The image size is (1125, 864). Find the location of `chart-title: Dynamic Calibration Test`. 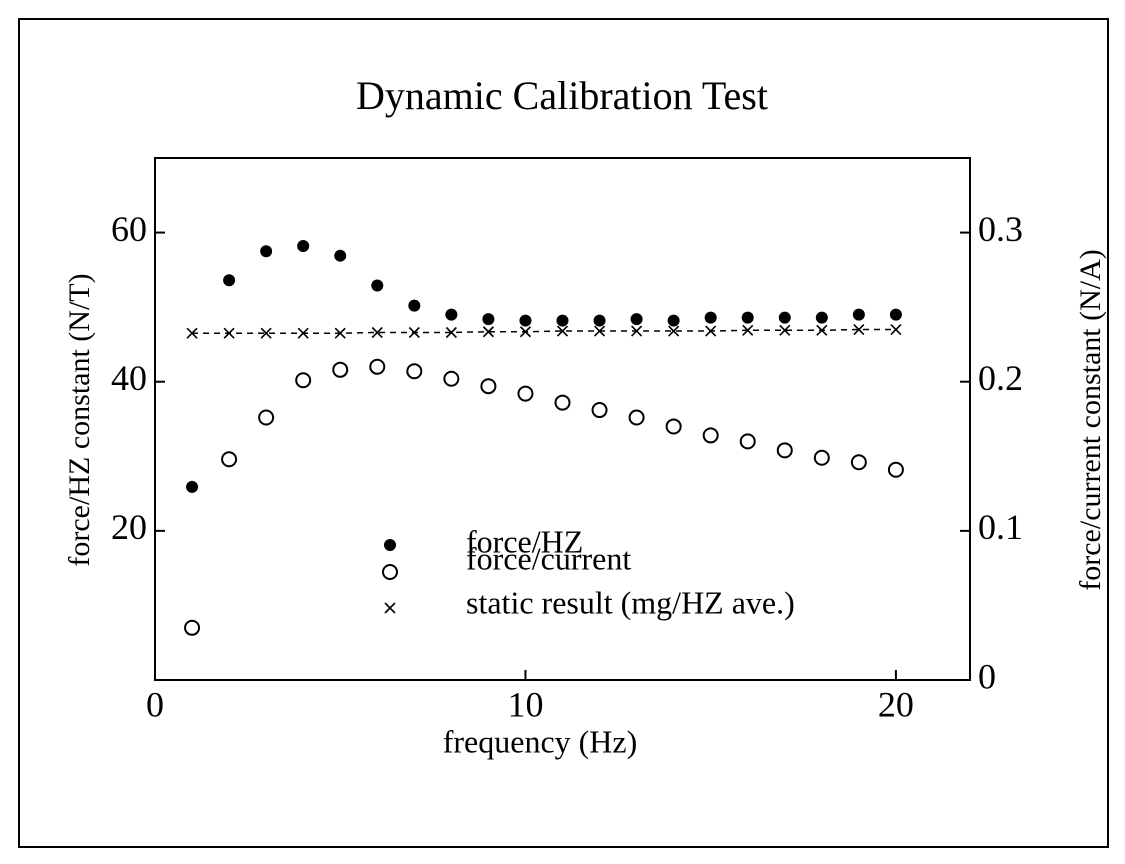

chart-title: Dynamic Calibration Test is located at coordinates (562, 95).